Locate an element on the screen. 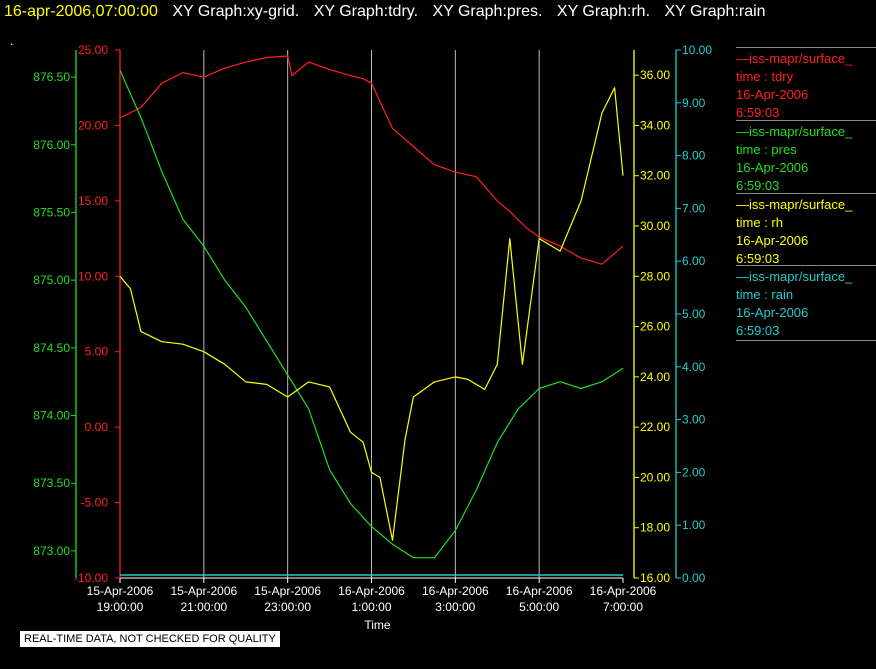 This screenshot has width=876, height=669. tdry-tick-label: 20.00 is located at coordinates (93, 125).